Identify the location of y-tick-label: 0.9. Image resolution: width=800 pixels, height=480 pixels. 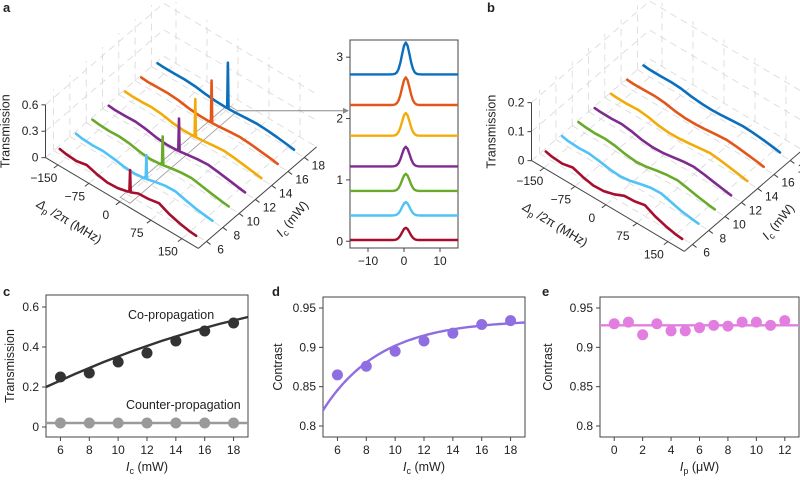
(584, 347).